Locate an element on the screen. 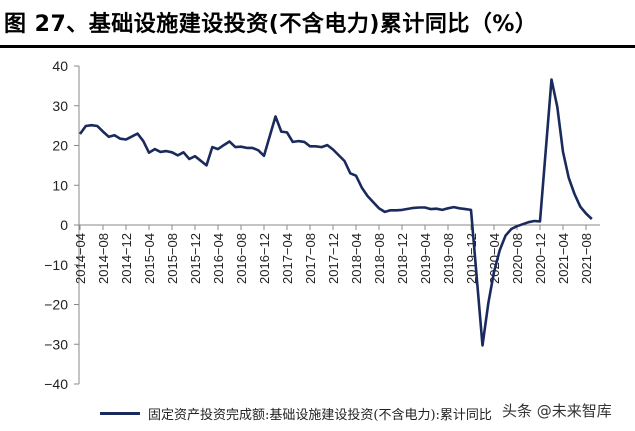 The width and height of the screenshot is (635, 431). svg-text: 10 is located at coordinates (60, 185).